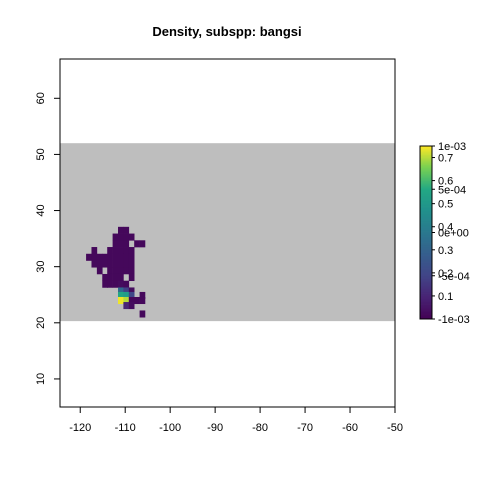 The width and height of the screenshot is (480, 480). I want to click on y-tick-label: 30, so click(41, 267).